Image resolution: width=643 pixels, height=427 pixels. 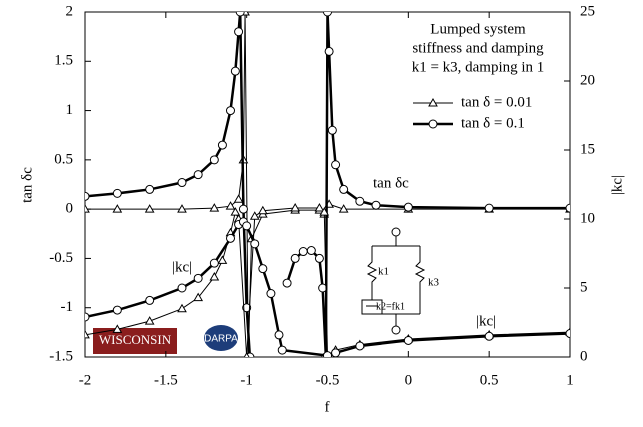 I want to click on x-tick-label: 0.5, so click(x=489, y=380).